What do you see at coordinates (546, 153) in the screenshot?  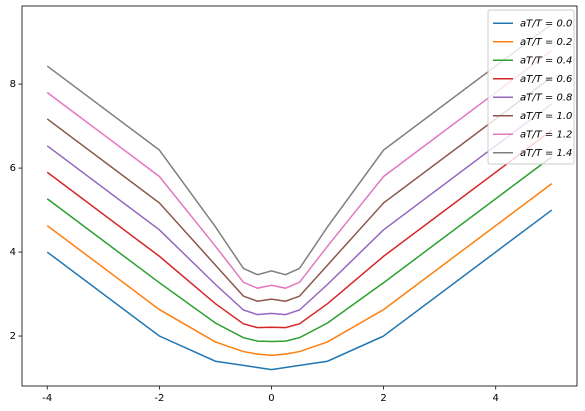 I see `legend-label: aT/T = 1.4` at bounding box center [546, 153].